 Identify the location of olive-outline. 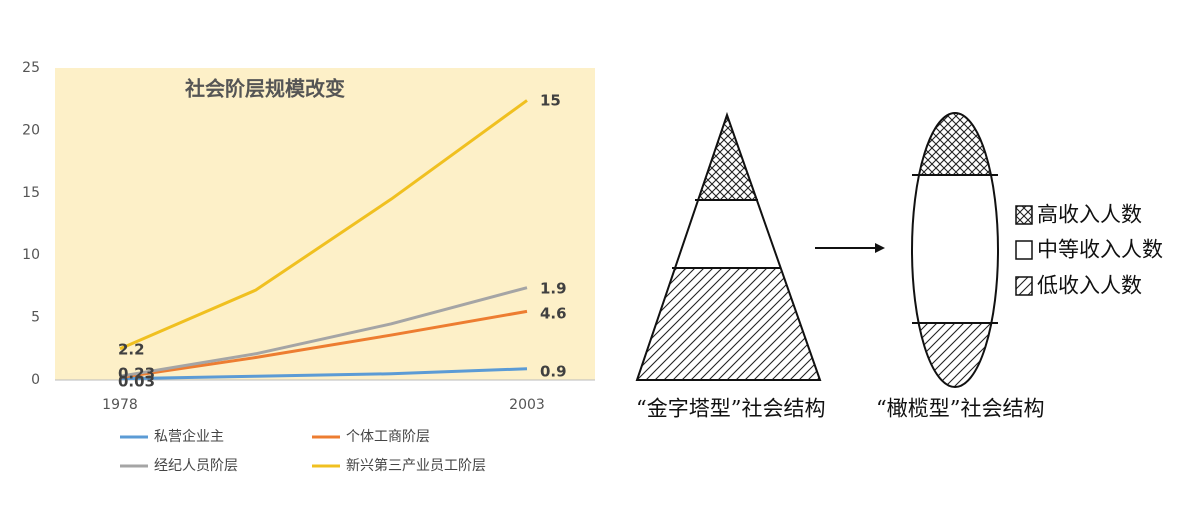
(955, 250).